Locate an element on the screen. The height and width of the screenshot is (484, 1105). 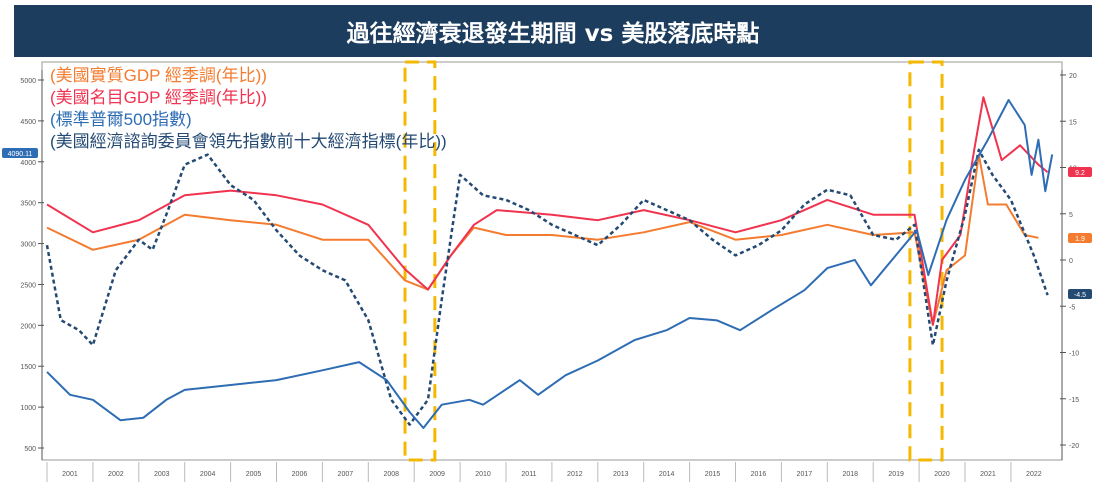
x-tick-label: 2013 is located at coordinates (621, 474).